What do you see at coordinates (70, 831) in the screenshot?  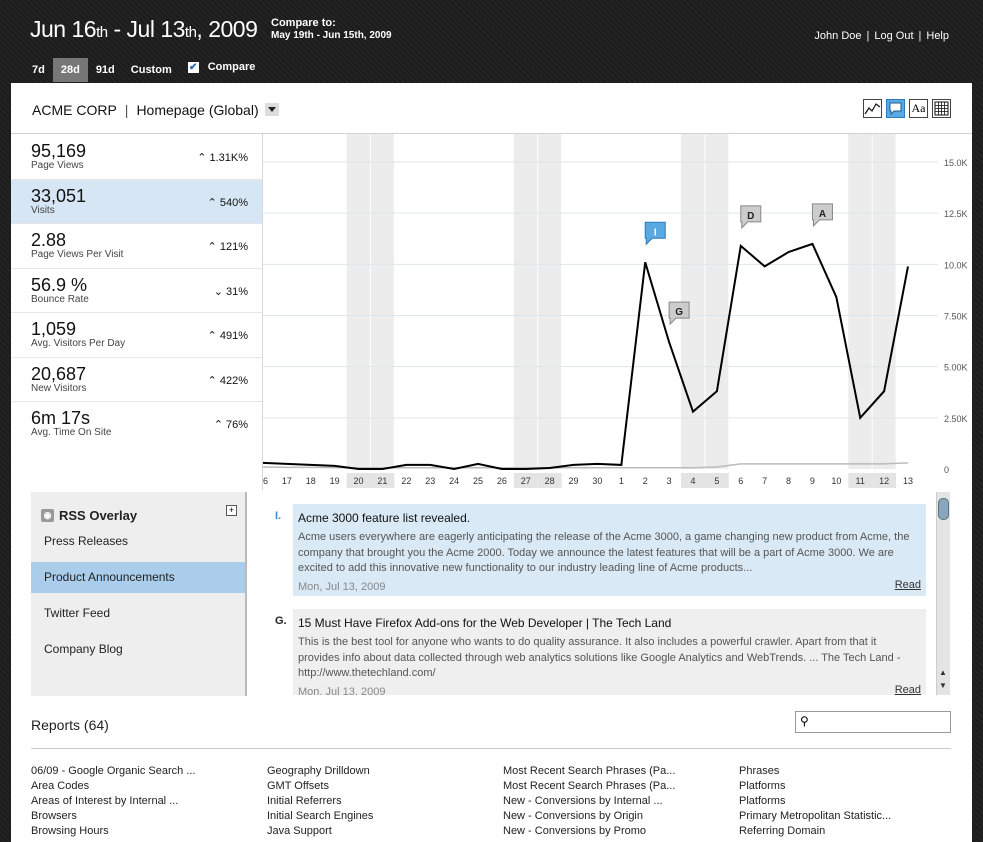 I see `report-link: Browsing Hours` at bounding box center [70, 831].